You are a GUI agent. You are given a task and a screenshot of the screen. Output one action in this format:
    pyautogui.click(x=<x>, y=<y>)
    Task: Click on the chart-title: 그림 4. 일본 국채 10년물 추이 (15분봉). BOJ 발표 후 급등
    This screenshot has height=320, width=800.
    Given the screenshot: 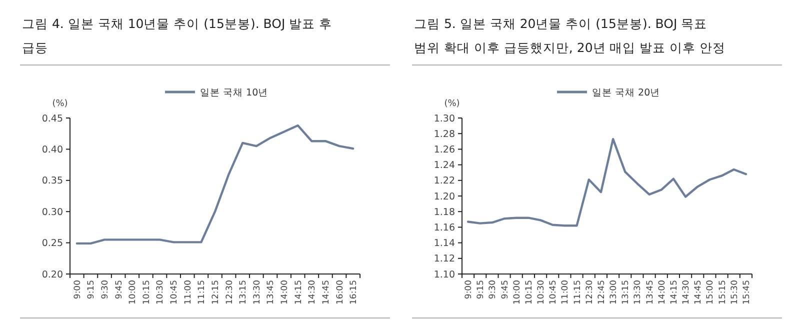 What is the action you would take?
    pyautogui.click(x=177, y=35)
    